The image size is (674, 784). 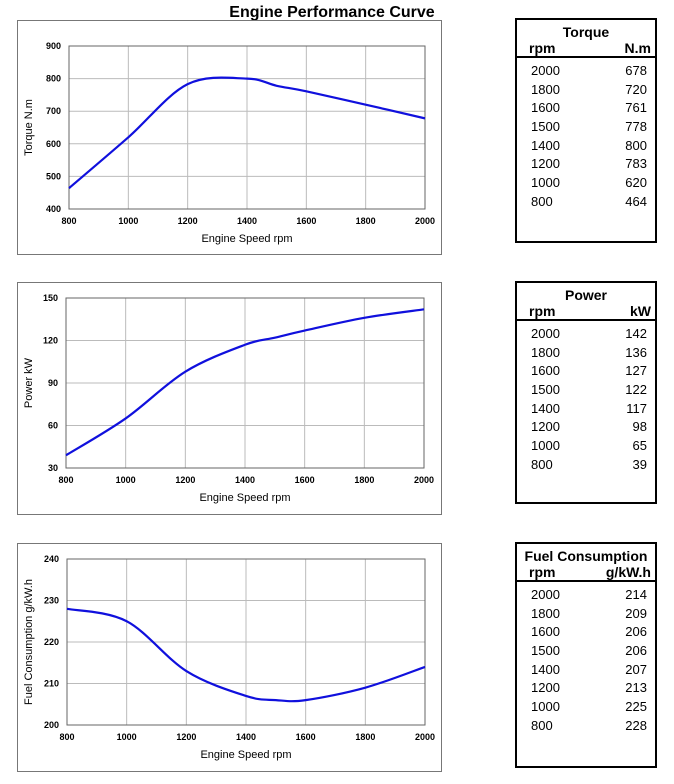 I want to click on col-header: N.m, so click(x=638, y=48).